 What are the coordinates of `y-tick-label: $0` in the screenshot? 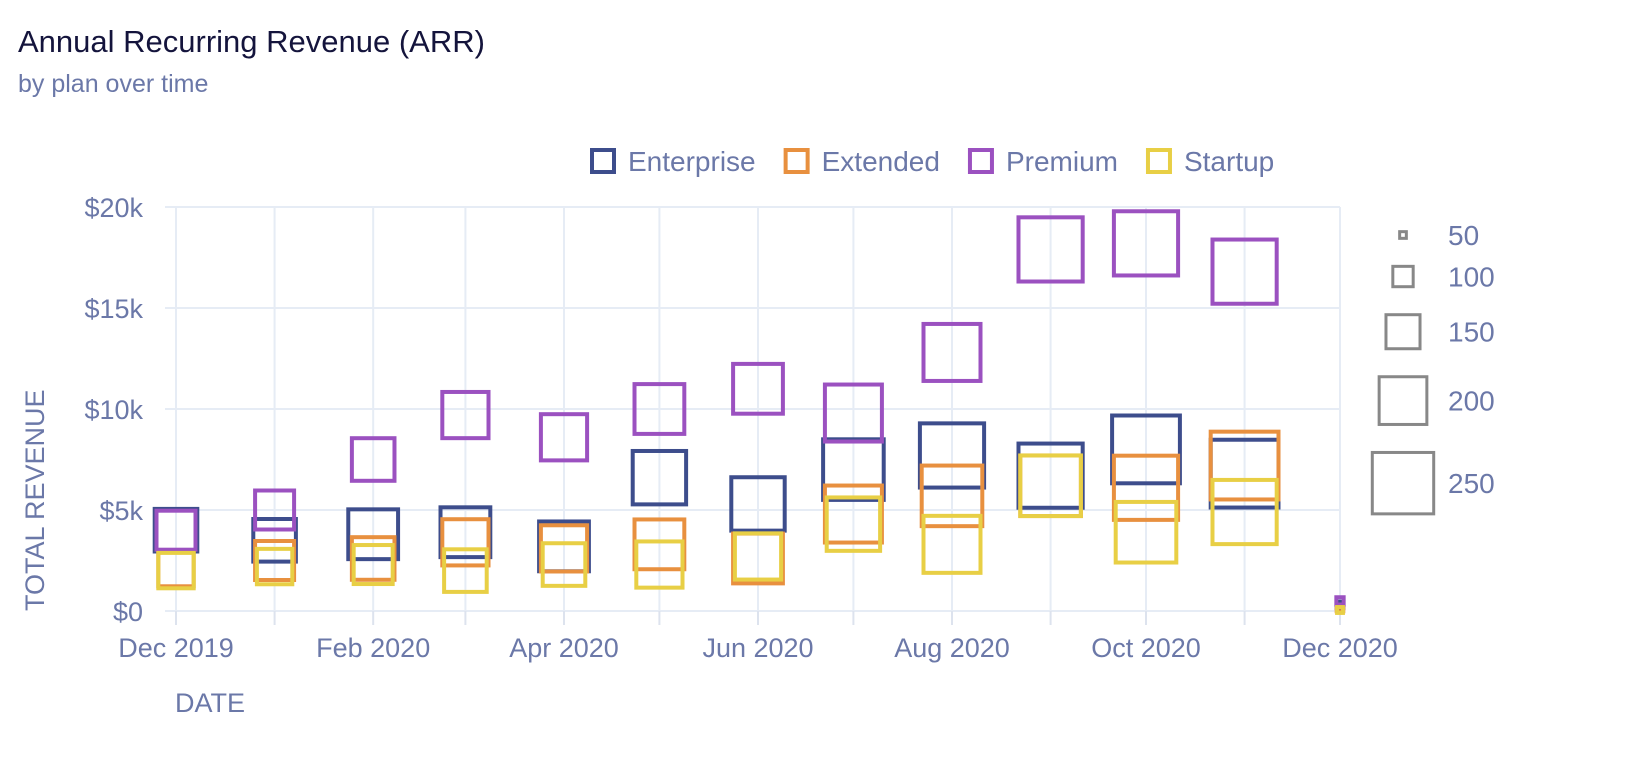 It's located at (128, 612).